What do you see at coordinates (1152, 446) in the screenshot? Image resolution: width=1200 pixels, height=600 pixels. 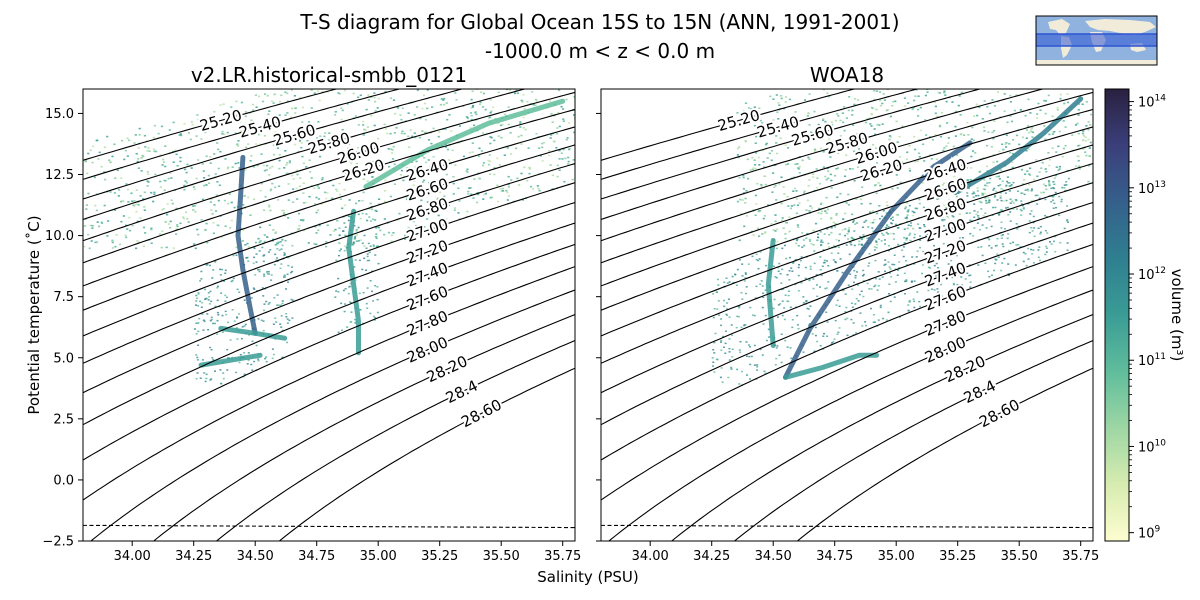 I see `colorbar-tick-label: 1010` at bounding box center [1152, 446].